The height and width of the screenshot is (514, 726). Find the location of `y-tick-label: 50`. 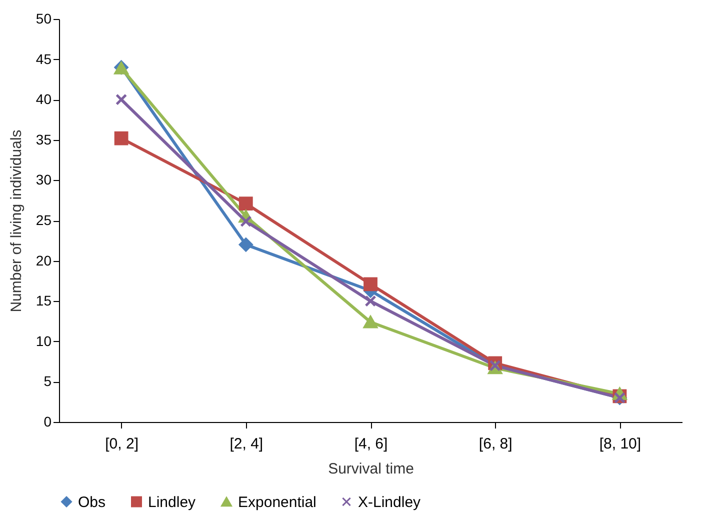

y-tick-label: 50 is located at coordinates (44, 18).